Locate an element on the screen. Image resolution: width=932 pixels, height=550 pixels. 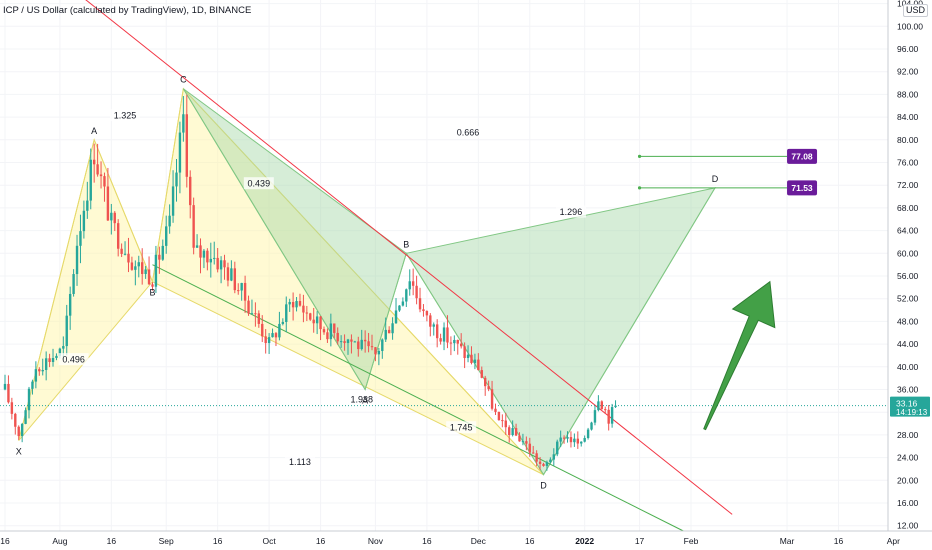
time-axis-bg is located at coordinates (466, 540).